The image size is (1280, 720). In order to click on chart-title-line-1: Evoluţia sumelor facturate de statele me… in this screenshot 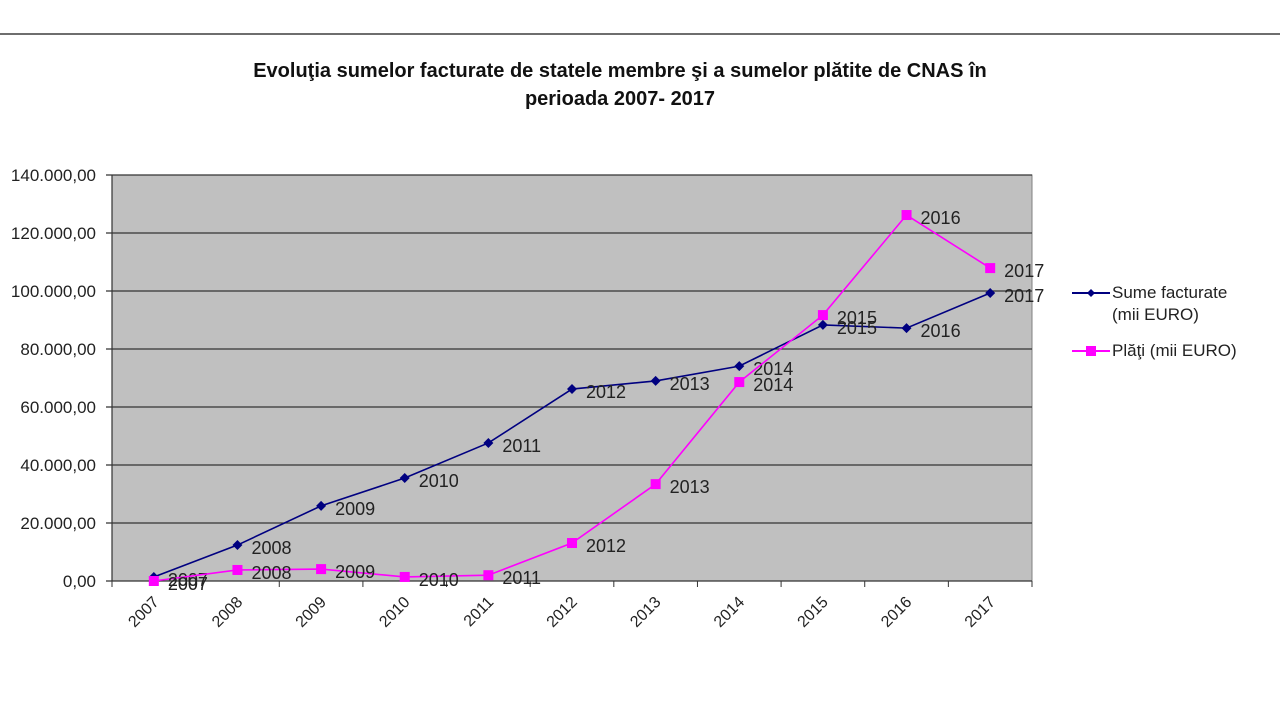, I will do `click(620, 71)`.